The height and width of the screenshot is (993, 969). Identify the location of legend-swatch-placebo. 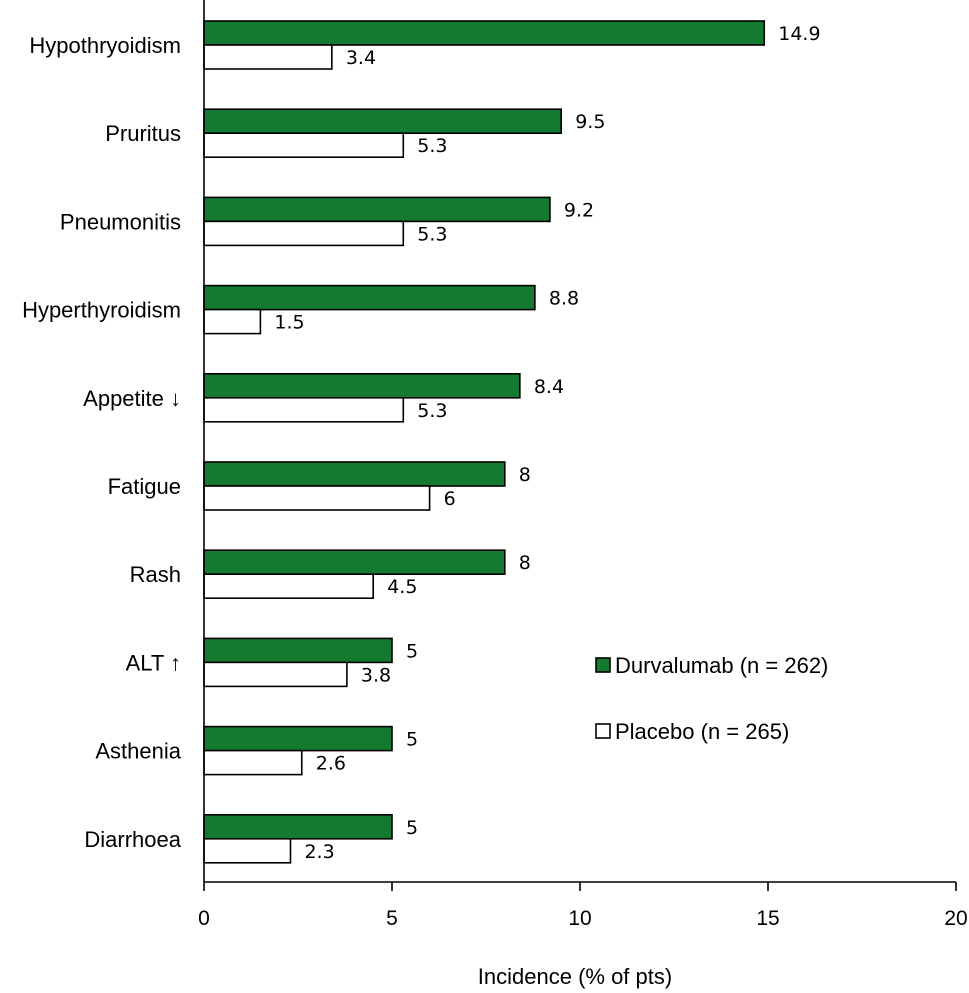
(603, 731).